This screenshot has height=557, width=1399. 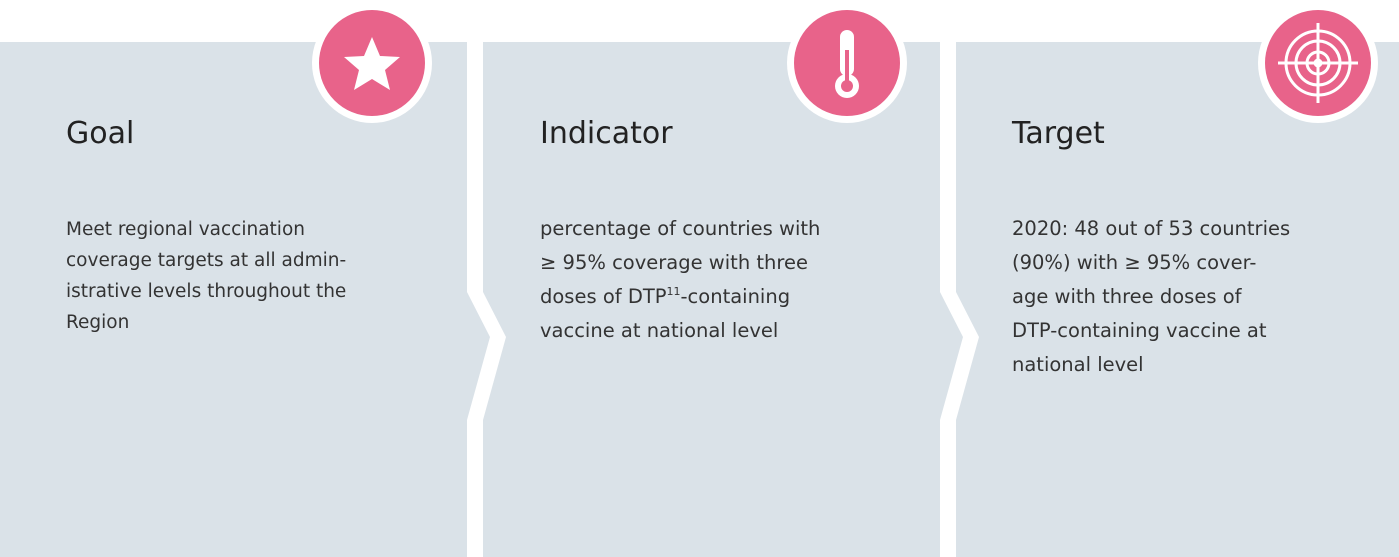 What do you see at coordinates (603, 296) in the screenshot?
I see `body-text: doses of DTP` at bounding box center [603, 296].